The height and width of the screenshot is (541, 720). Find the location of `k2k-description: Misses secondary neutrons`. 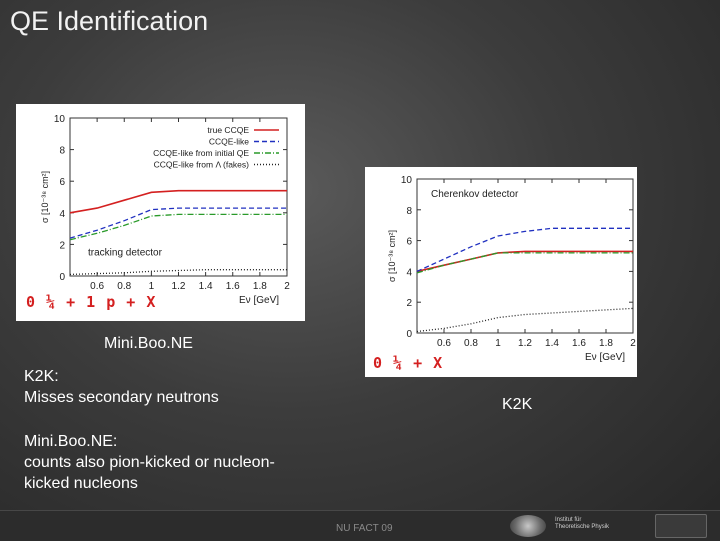

k2k-description: Misses secondary neutrons is located at coordinates (121, 397).